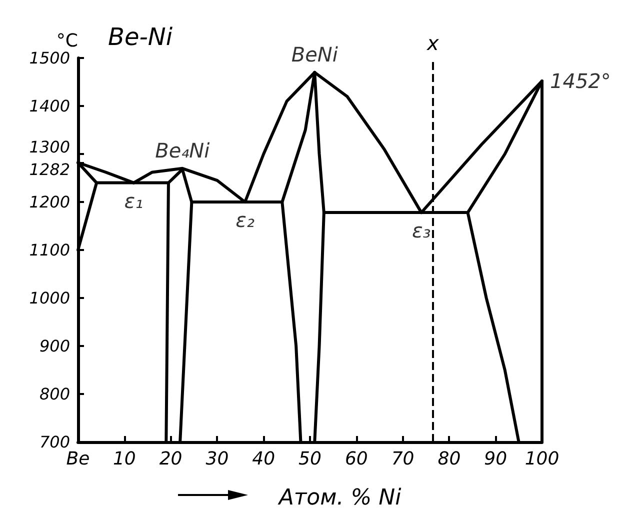 The height and width of the screenshot is (530, 630). I want to click on x-tick-label: 50, so click(310, 459).